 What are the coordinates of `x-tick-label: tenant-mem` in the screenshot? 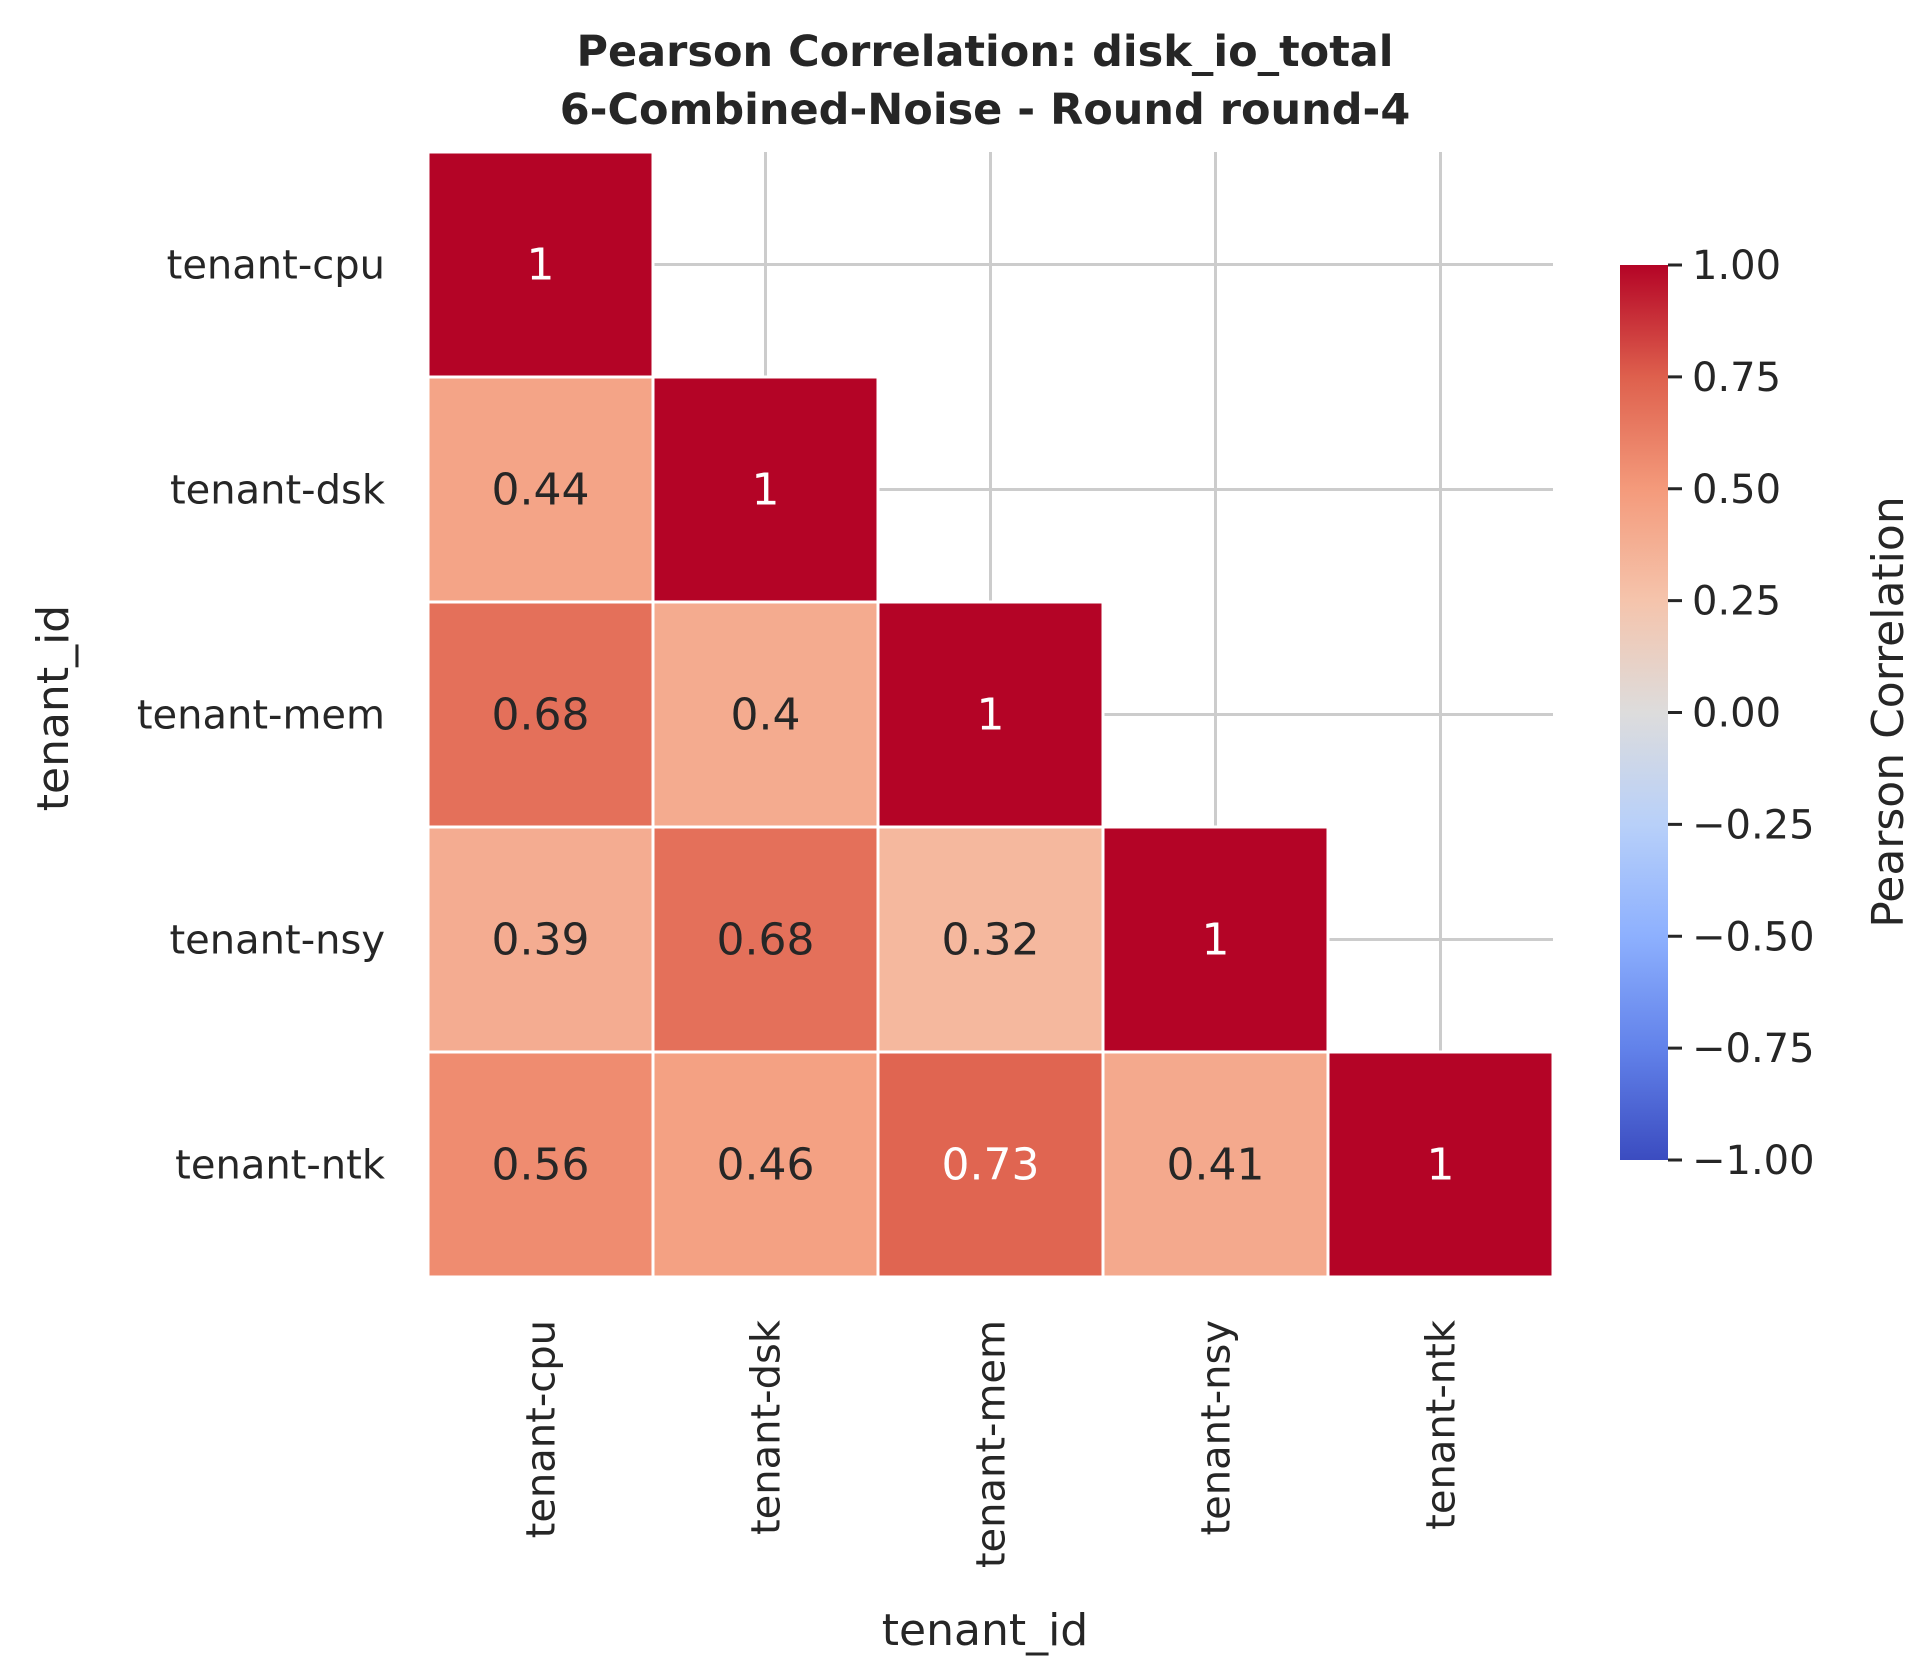 It's located at (992, 1444).